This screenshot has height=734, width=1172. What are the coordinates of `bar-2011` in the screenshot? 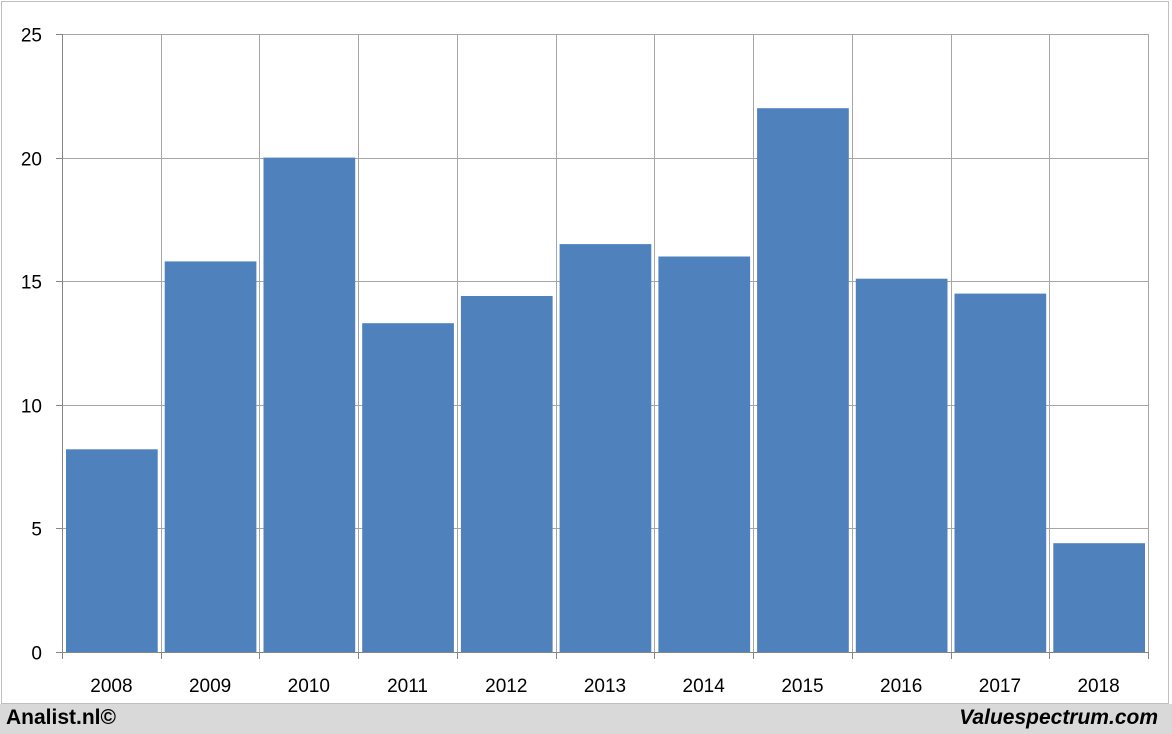 It's located at (408, 487).